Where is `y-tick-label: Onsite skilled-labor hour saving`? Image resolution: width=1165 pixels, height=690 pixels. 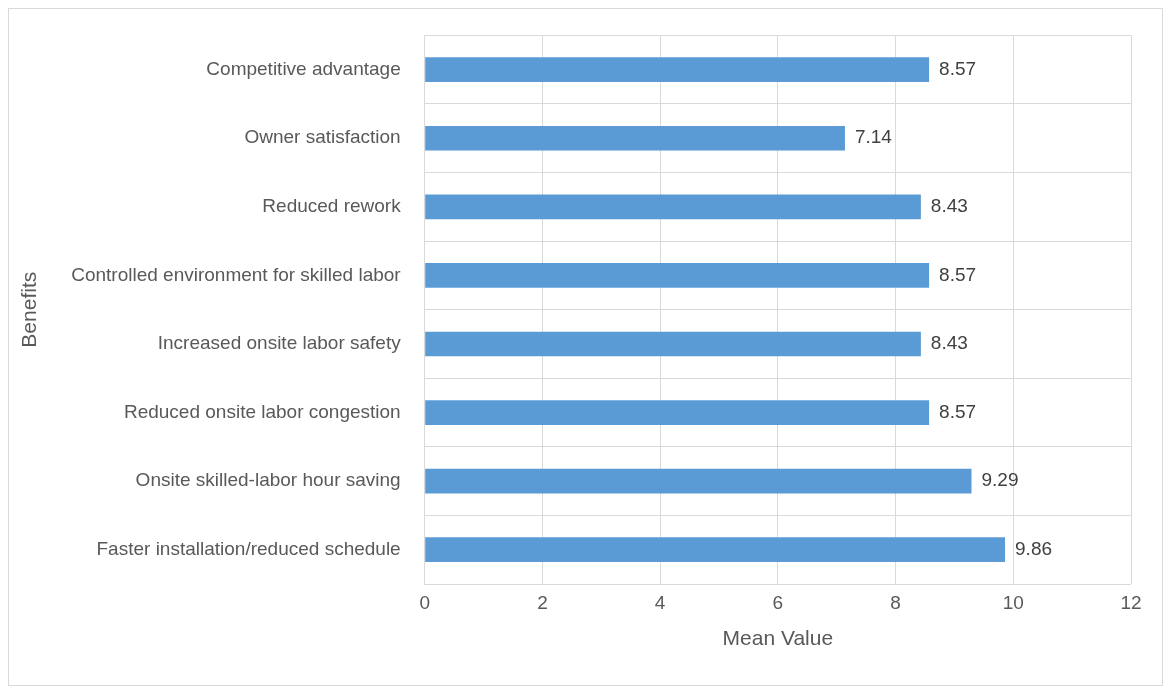
y-tick-label: Onsite skilled-labor hour saving is located at coordinates (268, 480).